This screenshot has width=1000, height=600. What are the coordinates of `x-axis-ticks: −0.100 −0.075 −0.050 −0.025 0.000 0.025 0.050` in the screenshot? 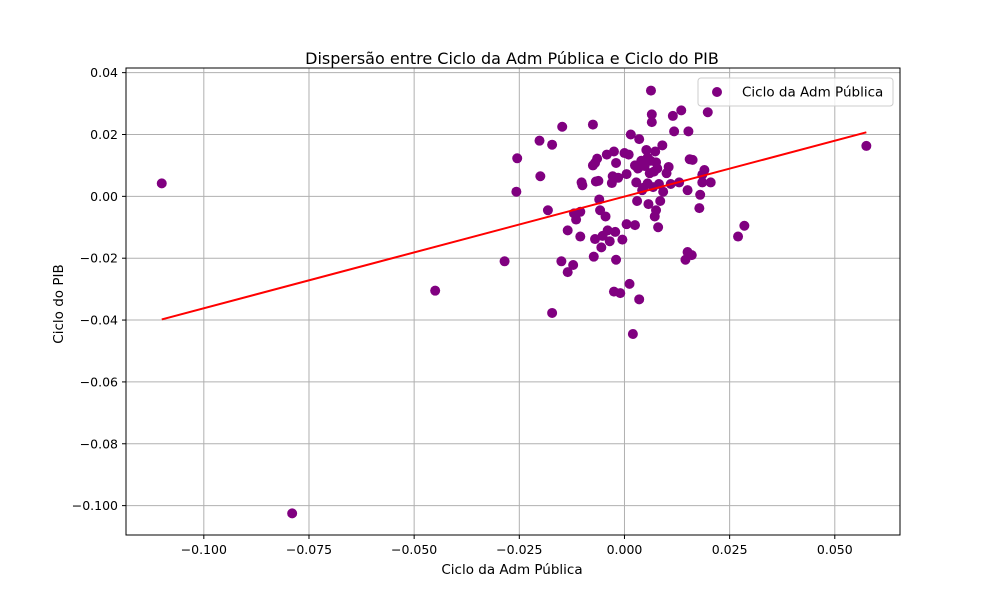 It's located at (517, 546).